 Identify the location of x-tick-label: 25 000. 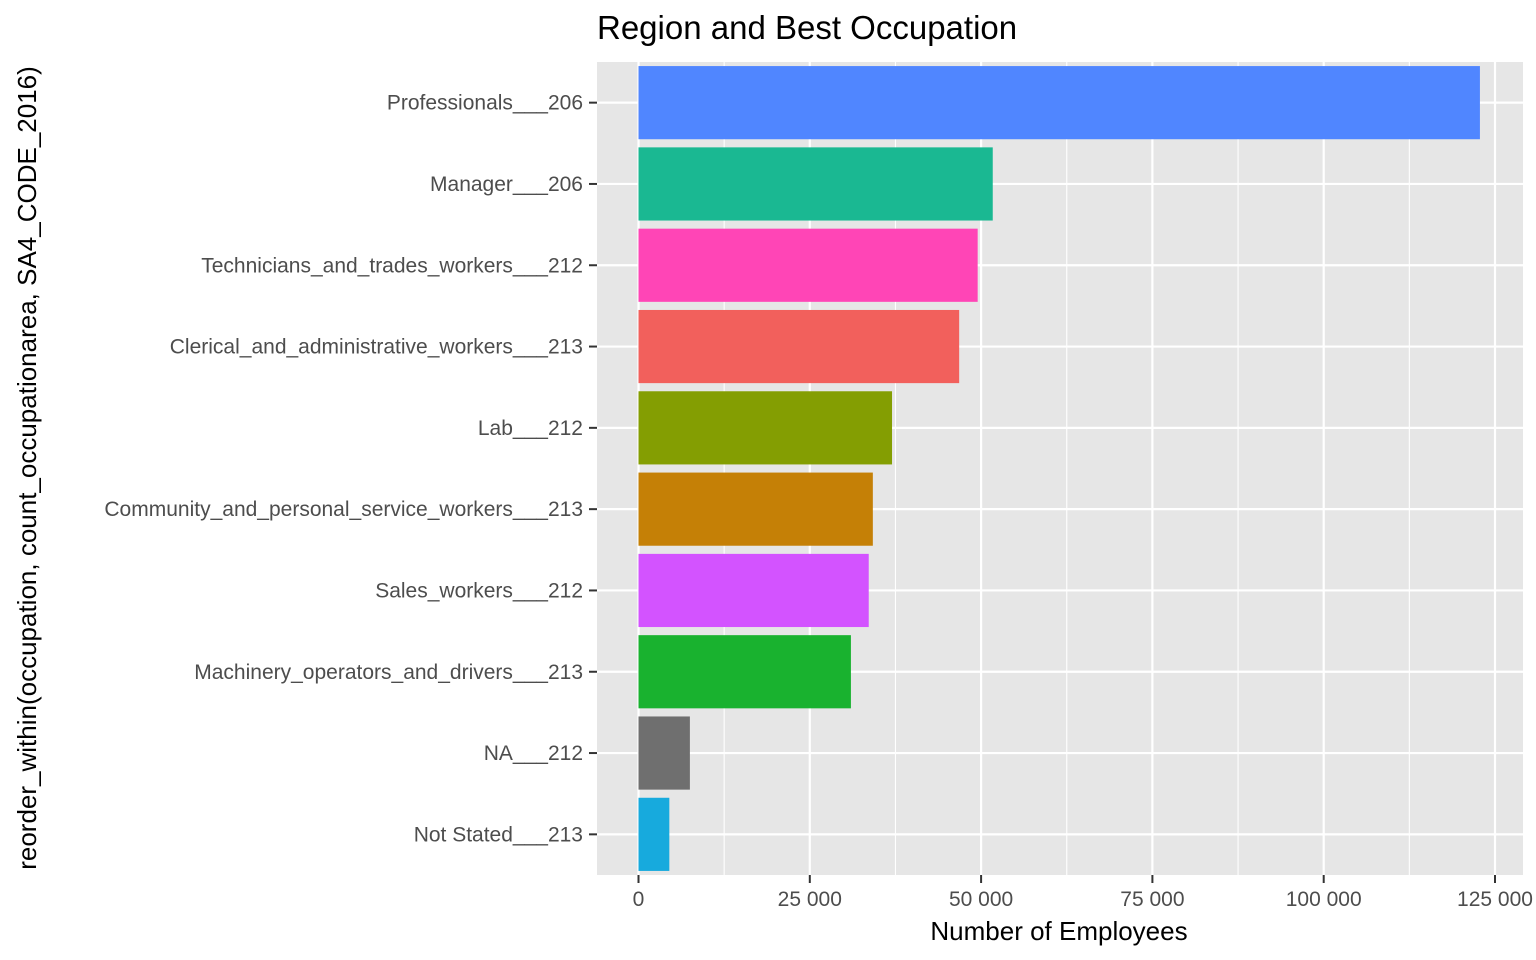
(810, 899).